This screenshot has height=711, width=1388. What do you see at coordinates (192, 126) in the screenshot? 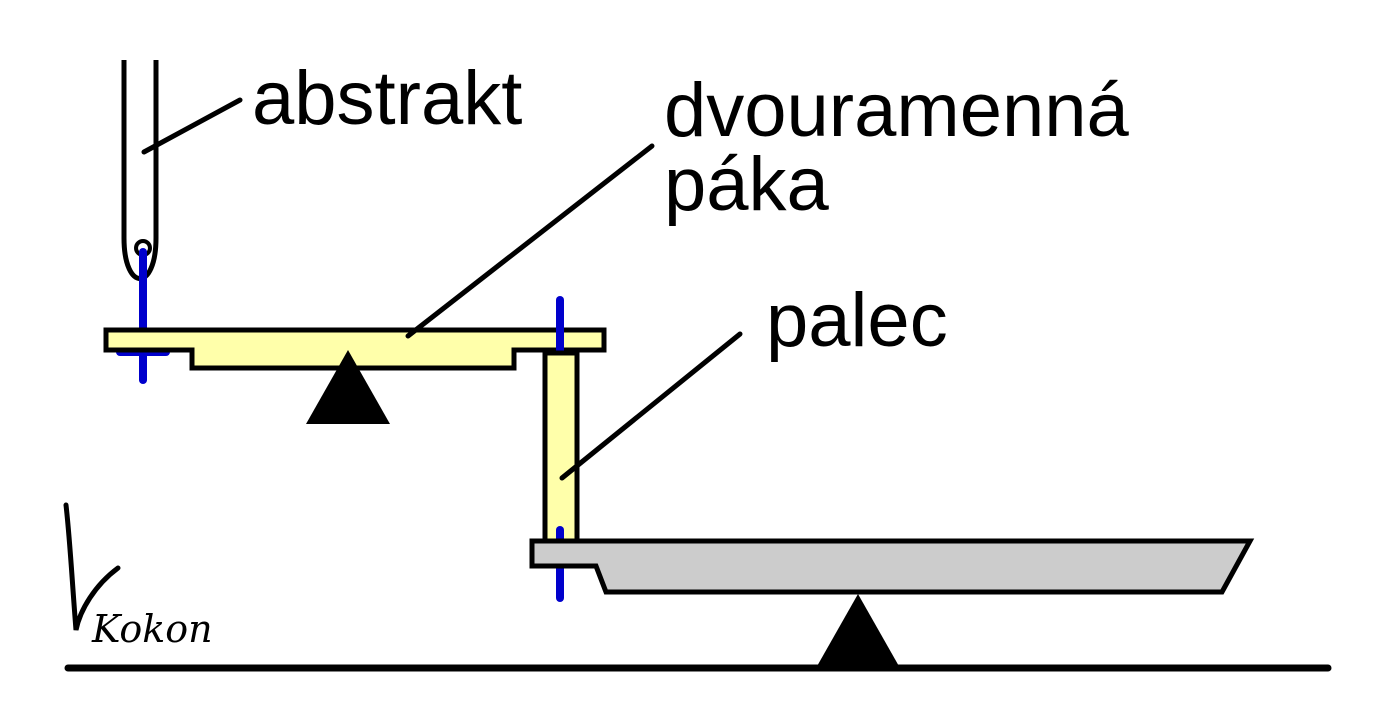
I see `leader-abstract` at bounding box center [192, 126].